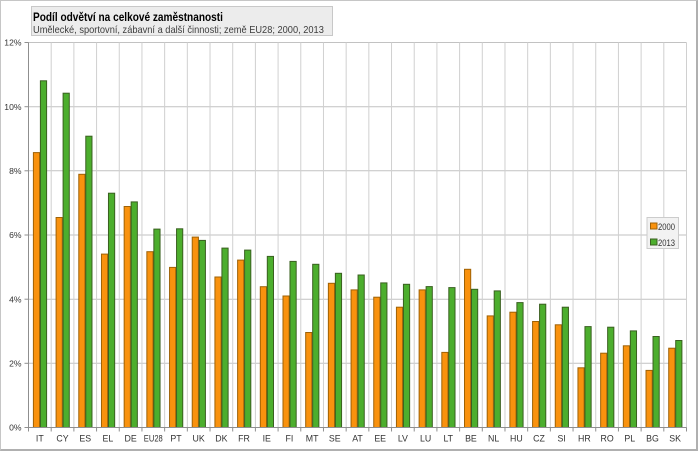 The height and width of the screenshot is (451, 698). Describe the element at coordinates (471, 439) in the screenshot. I see `svg-text: BE` at that location.